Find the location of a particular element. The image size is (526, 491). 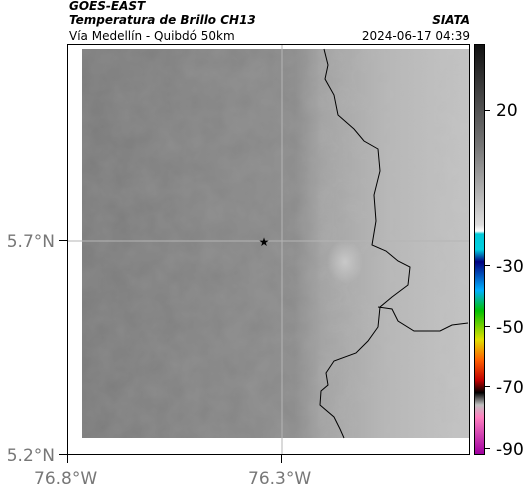

colorbar-tick-label: -70 is located at coordinates (510, 388).